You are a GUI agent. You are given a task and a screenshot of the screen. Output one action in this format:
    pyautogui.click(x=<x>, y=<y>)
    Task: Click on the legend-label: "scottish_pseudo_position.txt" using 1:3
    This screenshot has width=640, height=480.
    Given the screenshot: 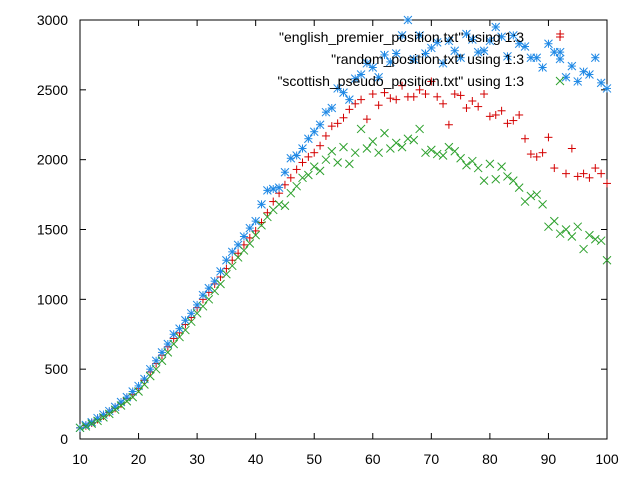 What is the action you would take?
    pyautogui.click(x=400, y=81)
    